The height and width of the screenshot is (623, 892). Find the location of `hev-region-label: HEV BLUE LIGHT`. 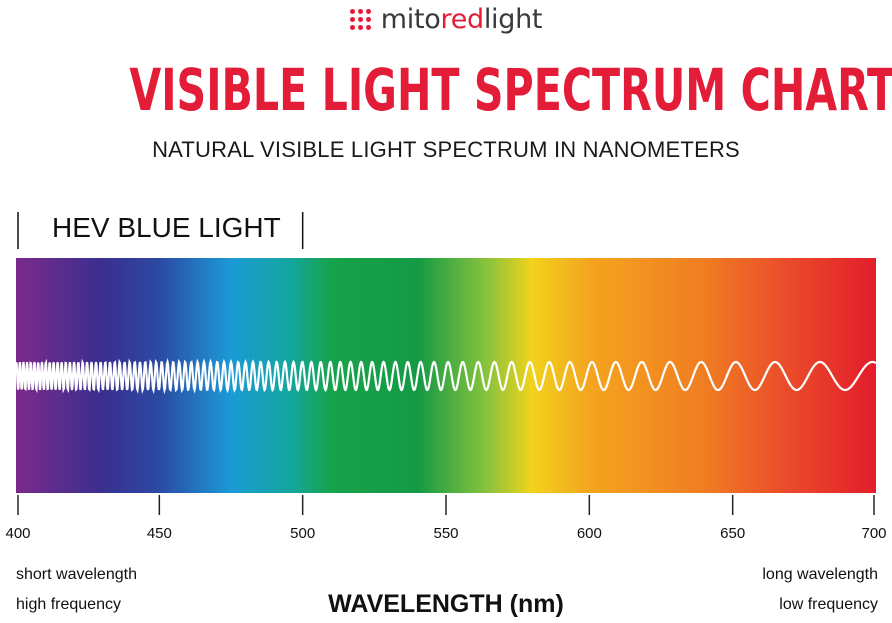

hev-region-label: HEV BLUE LIGHT is located at coordinates (166, 227).